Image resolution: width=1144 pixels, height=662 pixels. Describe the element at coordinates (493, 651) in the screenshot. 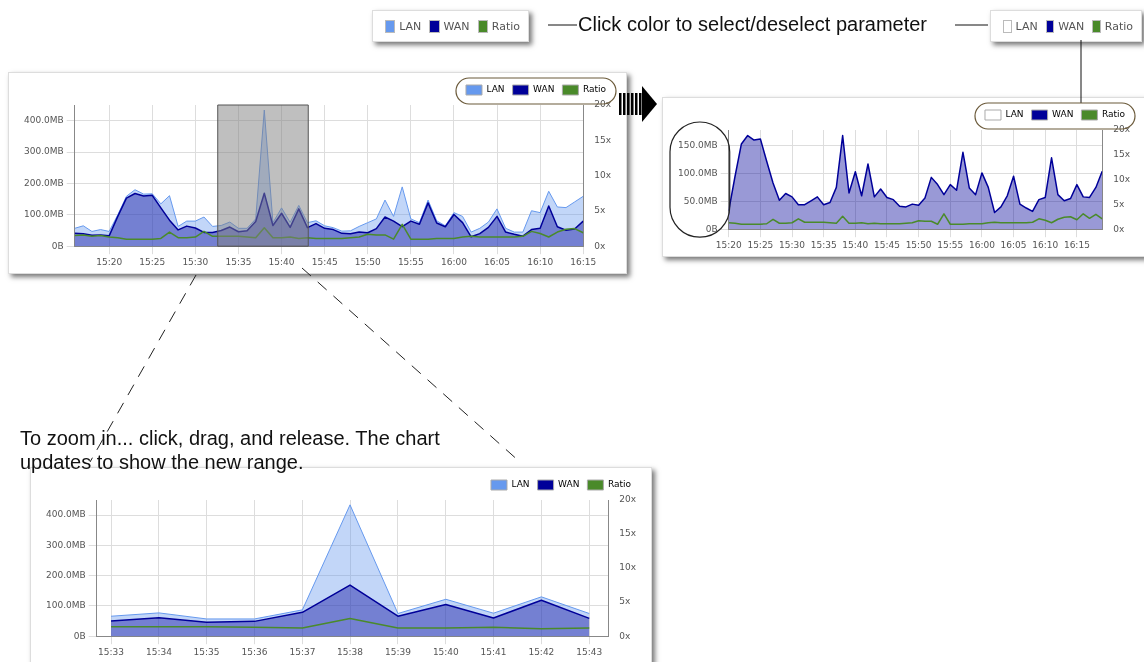

I see `x-tick-label: 15:41` at that location.